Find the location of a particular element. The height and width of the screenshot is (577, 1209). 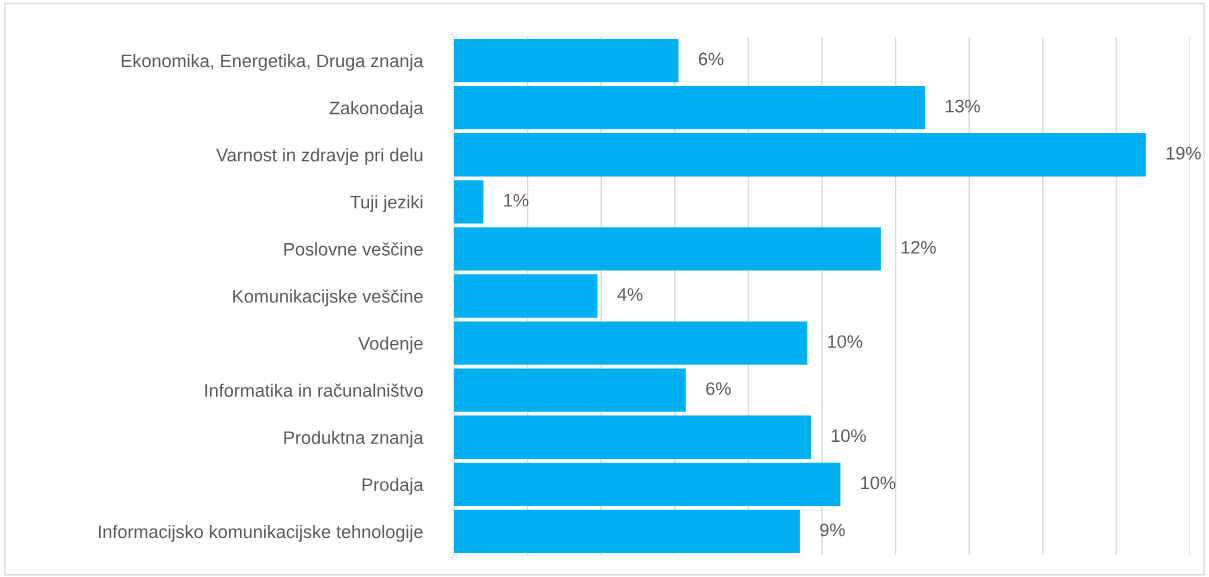

y-tick-label: Prodaja is located at coordinates (393, 486).